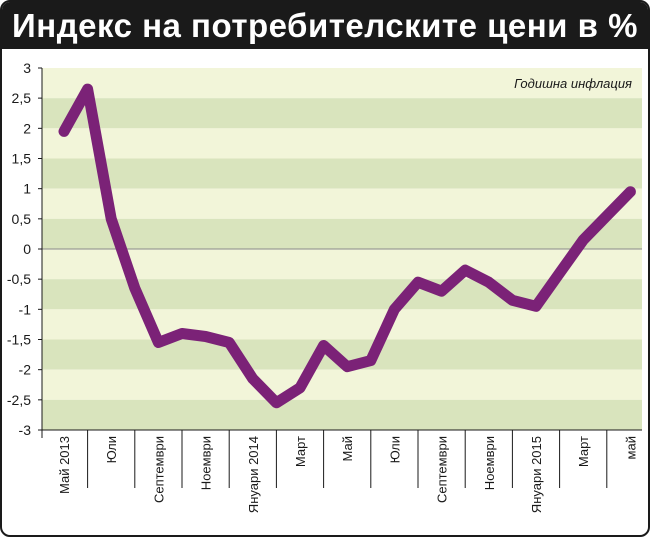  What do you see at coordinates (19, 400) in the screenshot?
I see `y-tick-label: -2,5` at bounding box center [19, 400].